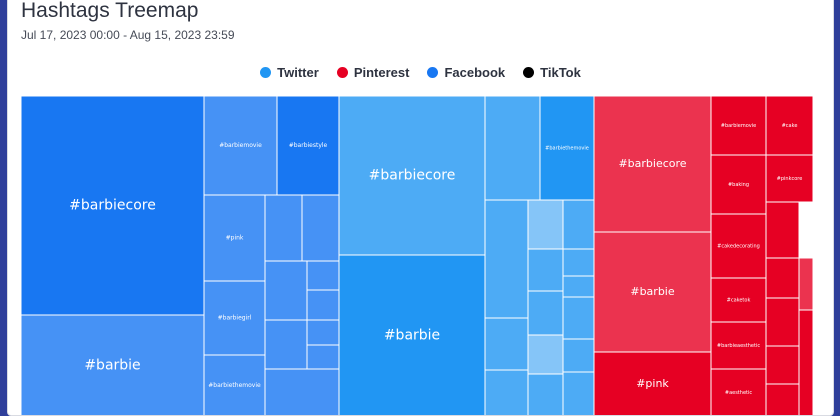 Image resolution: width=840 pixels, height=416 pixels. I want to click on tile-label-pinterest-7: #cakedecorating, so click(738, 247).